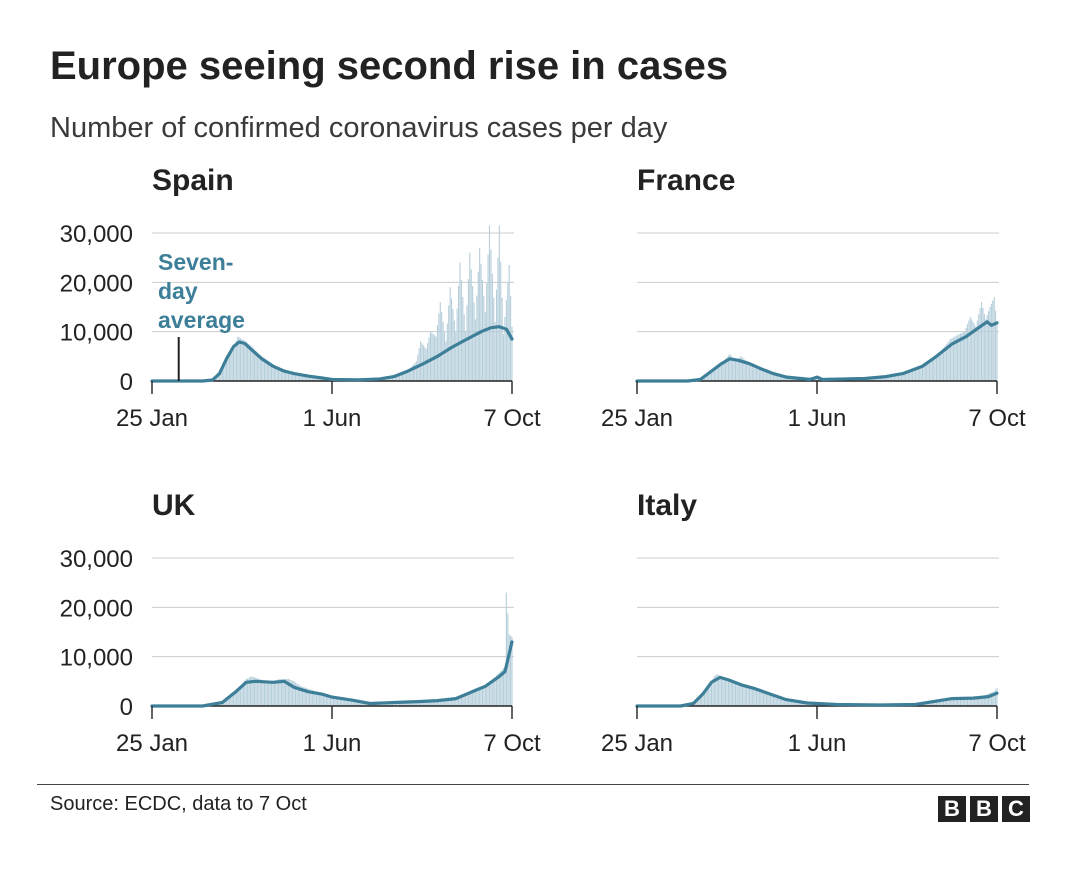 This screenshot has height=876, width=1080. I want to click on source-note: Source: ECDC, data to 7 Oct, so click(178, 804).